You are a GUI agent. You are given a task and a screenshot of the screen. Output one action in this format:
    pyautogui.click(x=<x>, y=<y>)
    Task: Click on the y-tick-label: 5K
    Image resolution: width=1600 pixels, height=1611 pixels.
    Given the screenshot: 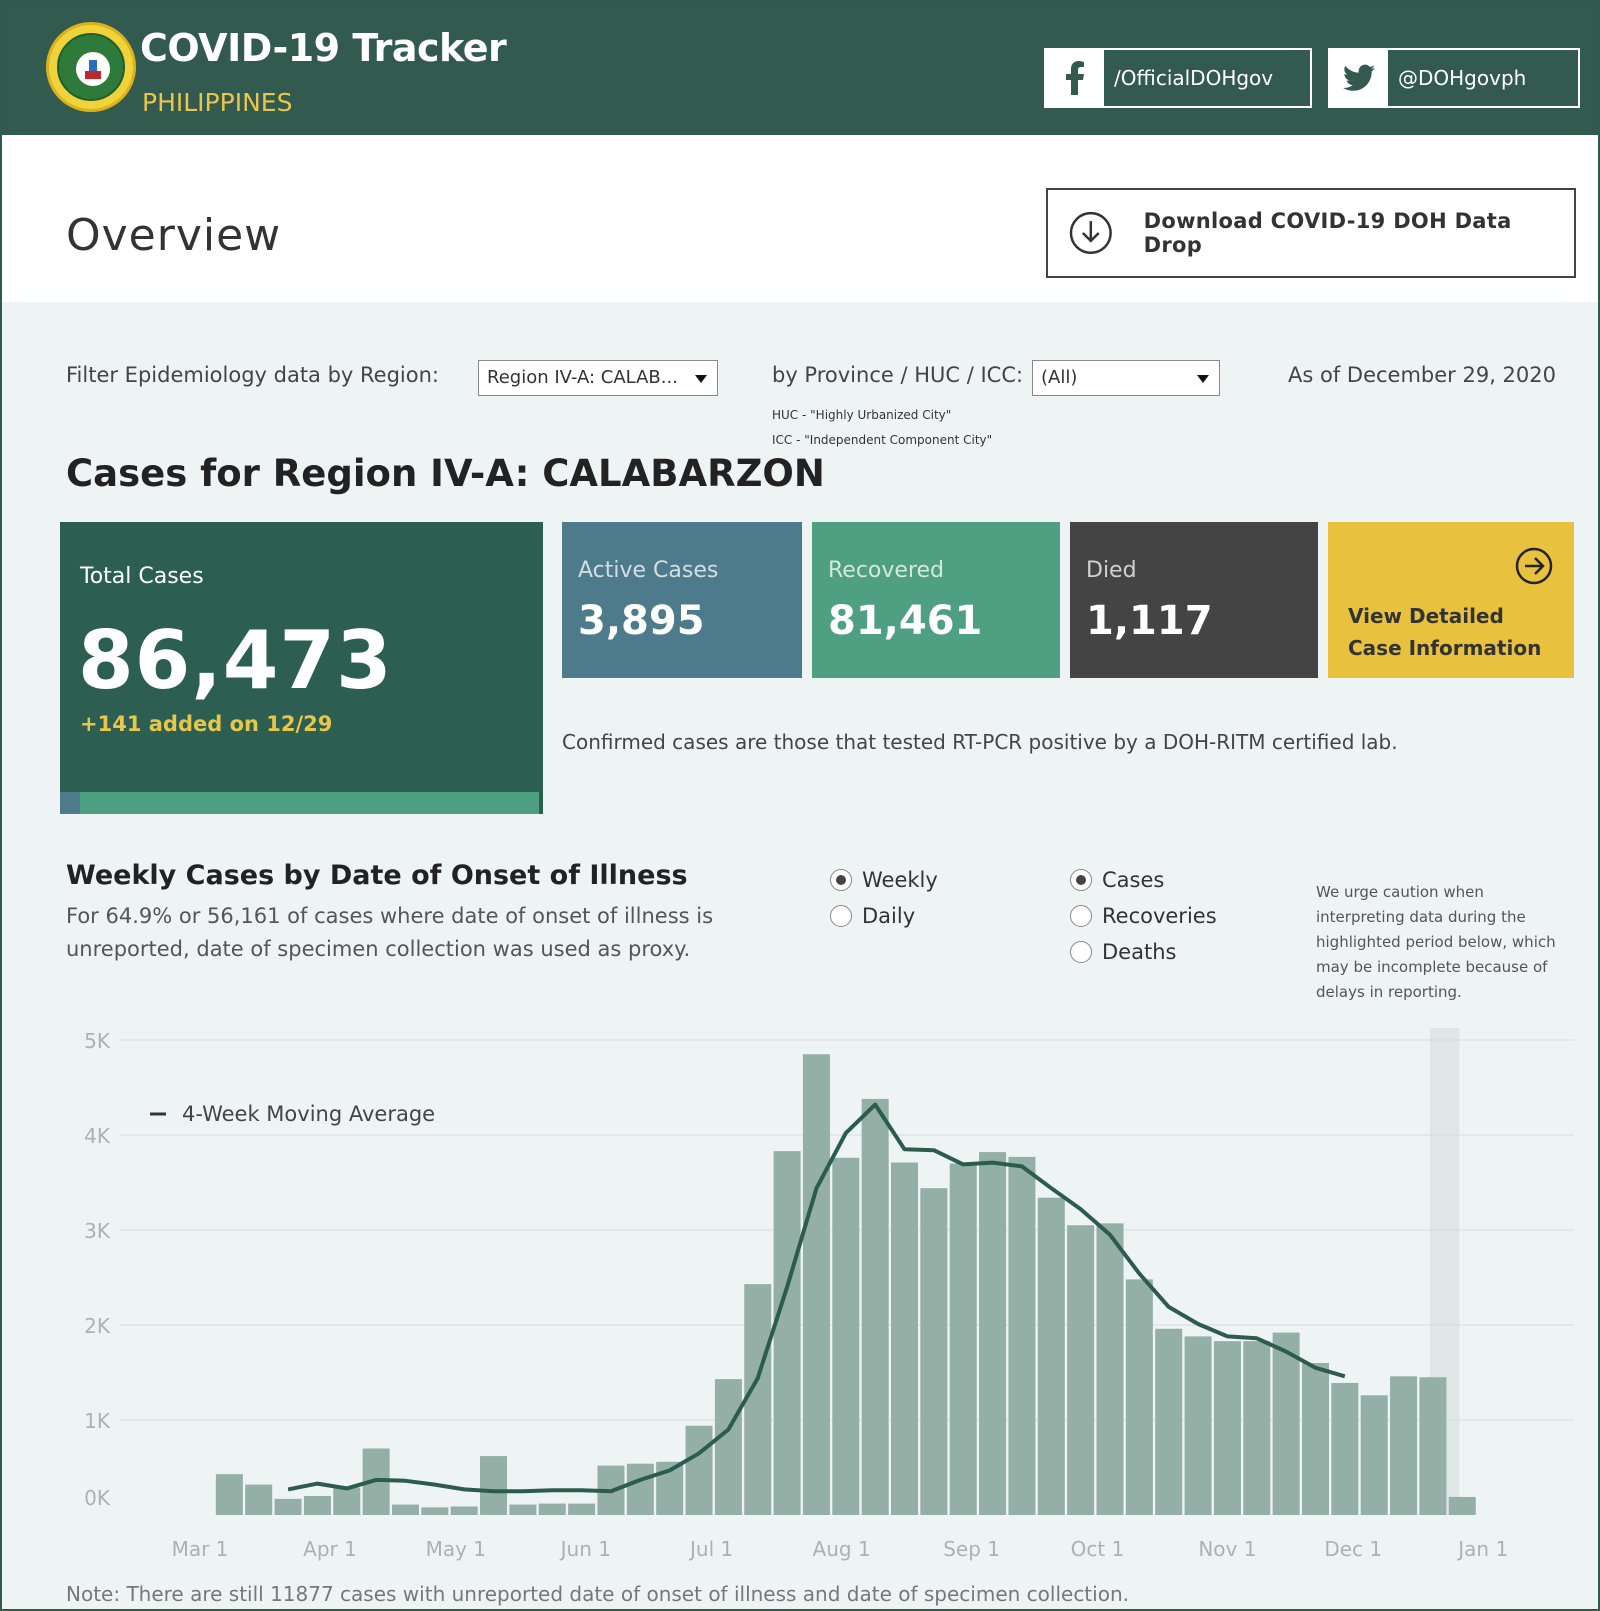 What is the action you would take?
    pyautogui.click(x=97, y=1041)
    